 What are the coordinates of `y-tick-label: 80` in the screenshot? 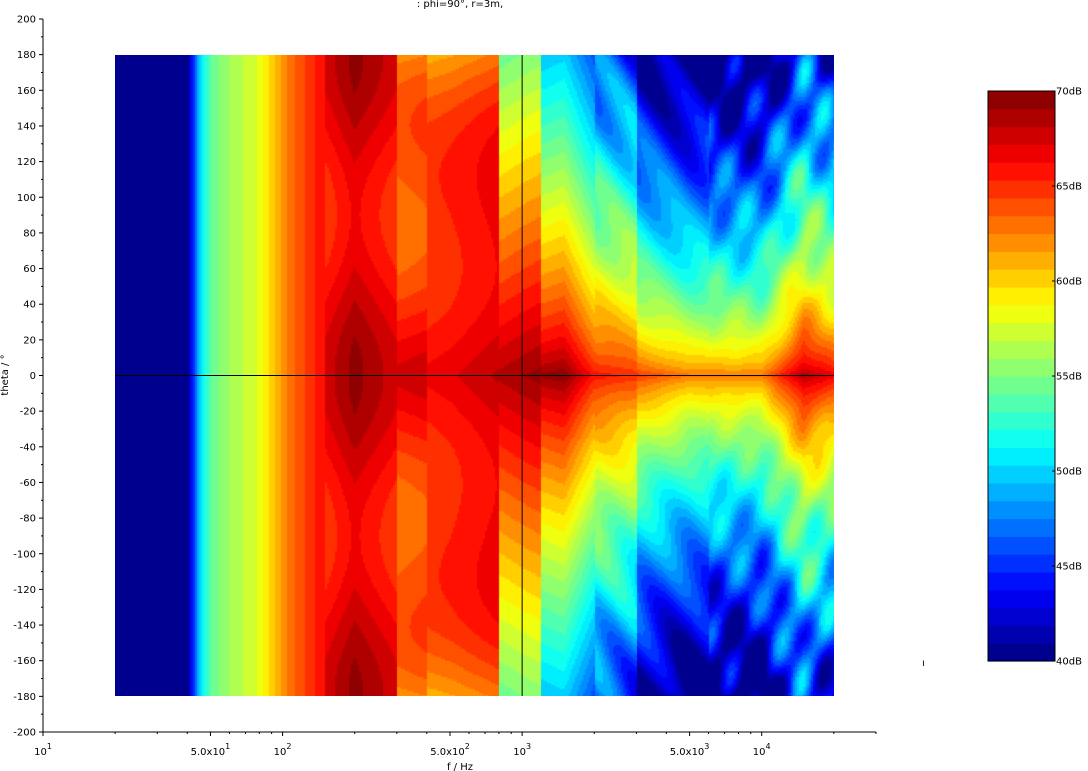 It's located at (29, 233).